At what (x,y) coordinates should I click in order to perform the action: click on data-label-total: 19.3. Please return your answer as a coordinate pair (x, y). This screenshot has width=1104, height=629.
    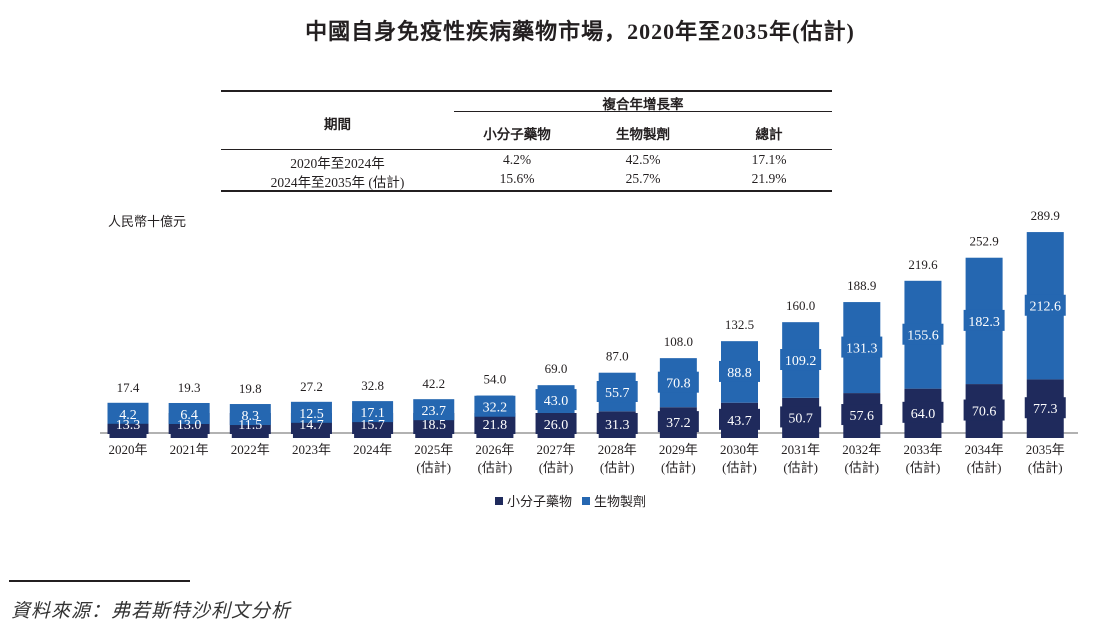
    Looking at the image, I should click on (189, 387).